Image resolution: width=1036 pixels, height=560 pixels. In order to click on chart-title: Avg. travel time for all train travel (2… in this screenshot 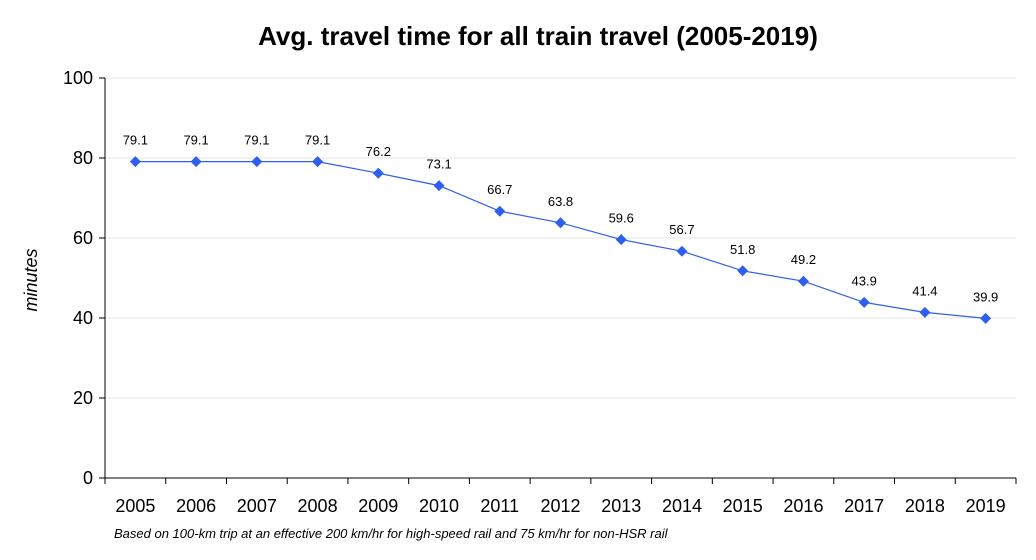, I will do `click(538, 36)`.